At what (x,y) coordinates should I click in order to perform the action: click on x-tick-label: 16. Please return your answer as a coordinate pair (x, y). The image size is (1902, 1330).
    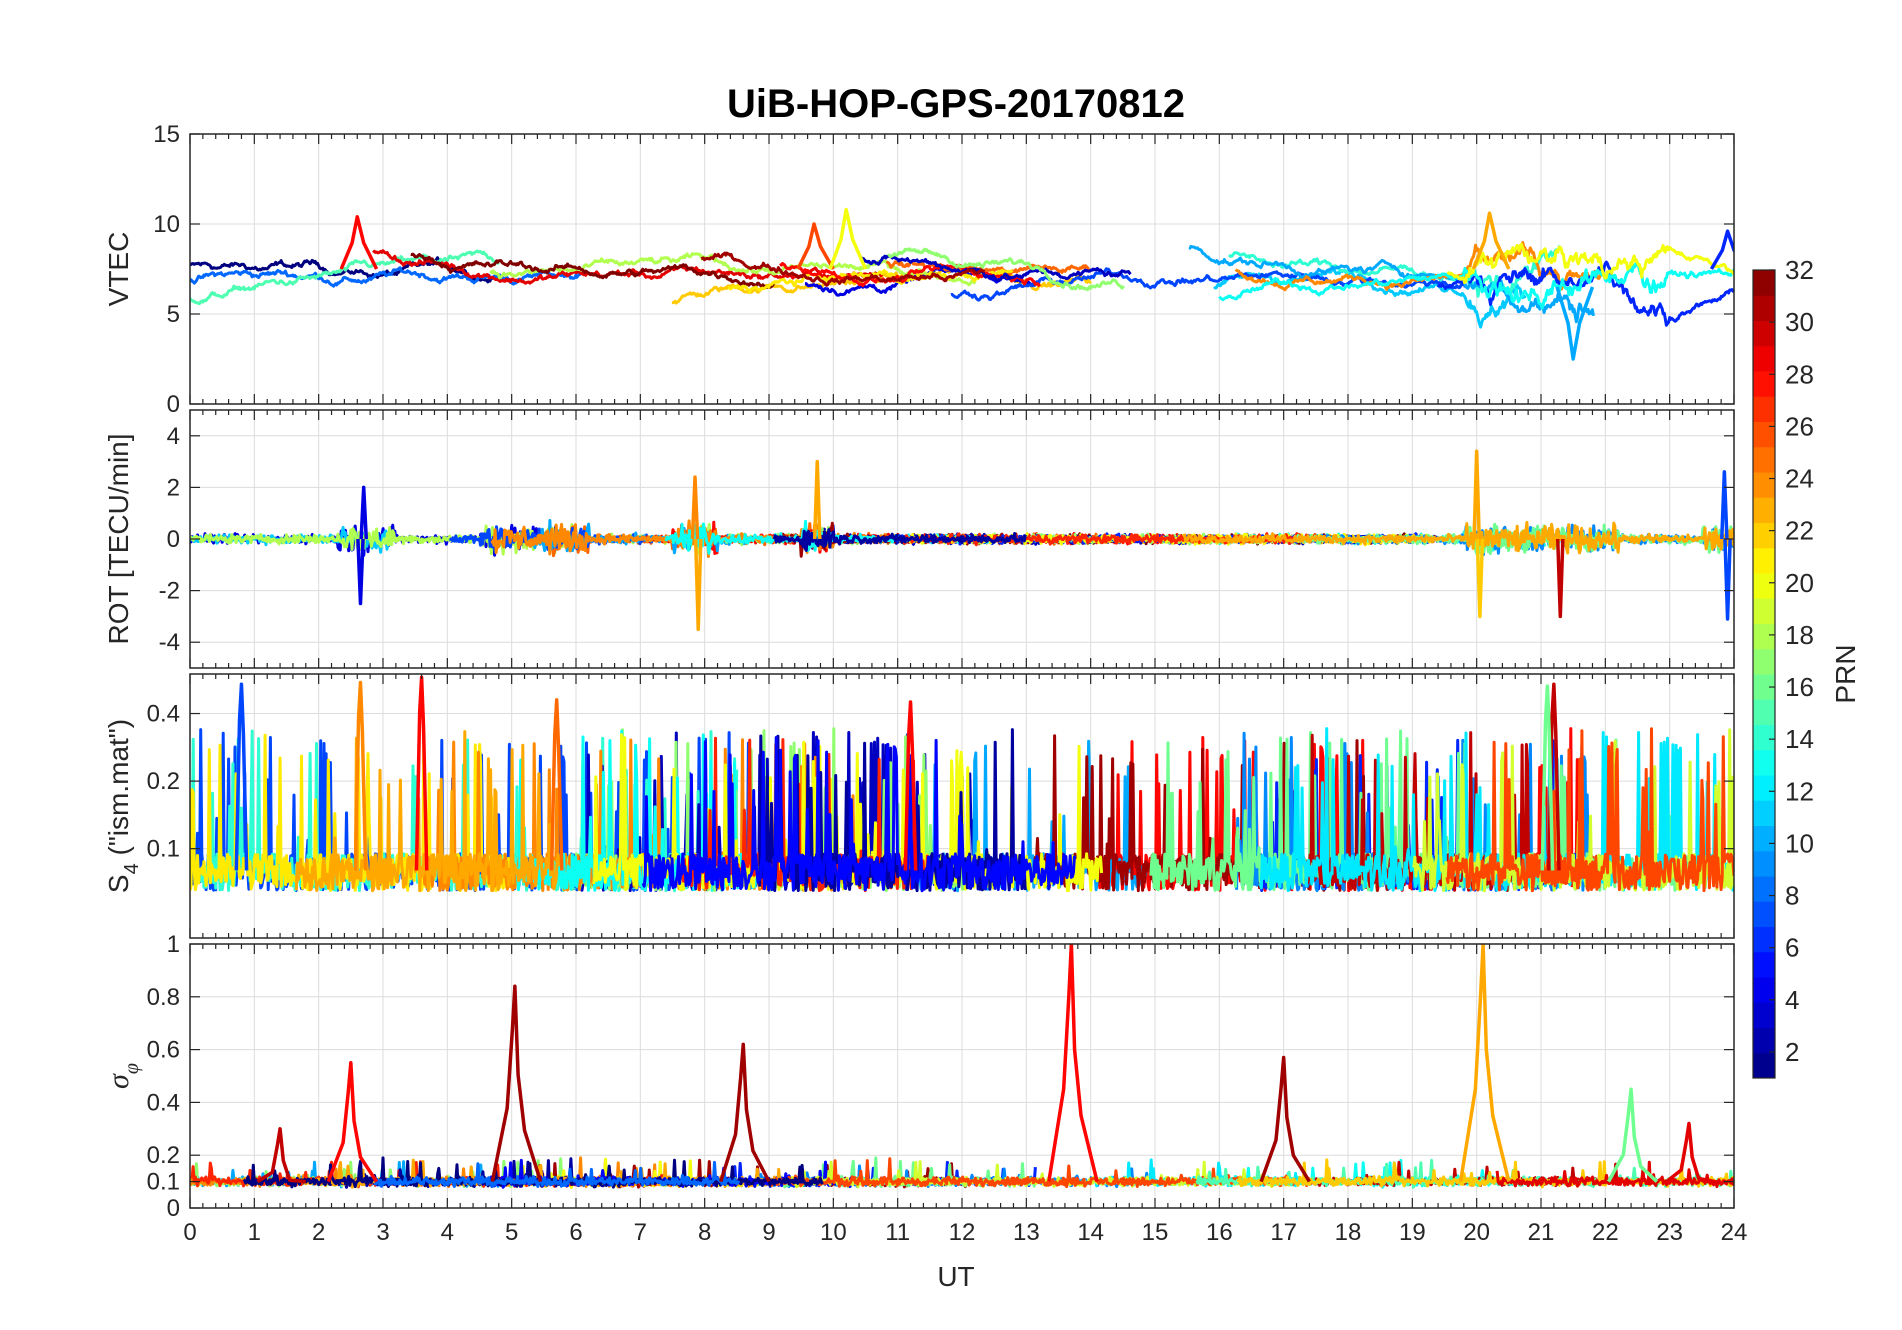
    Looking at the image, I should click on (1219, 1232).